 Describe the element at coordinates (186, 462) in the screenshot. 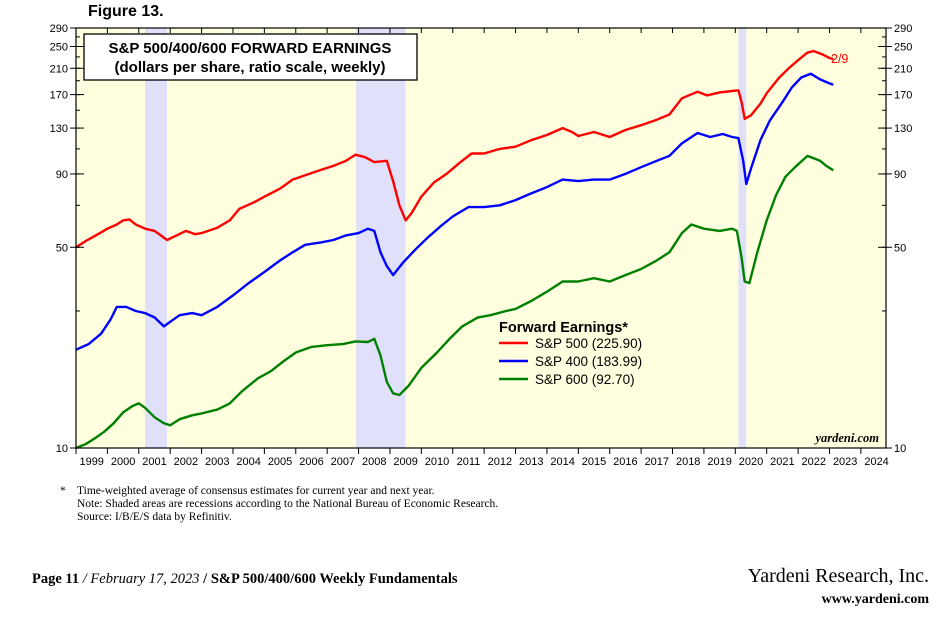

I see `x-tick-label: 2002` at that location.